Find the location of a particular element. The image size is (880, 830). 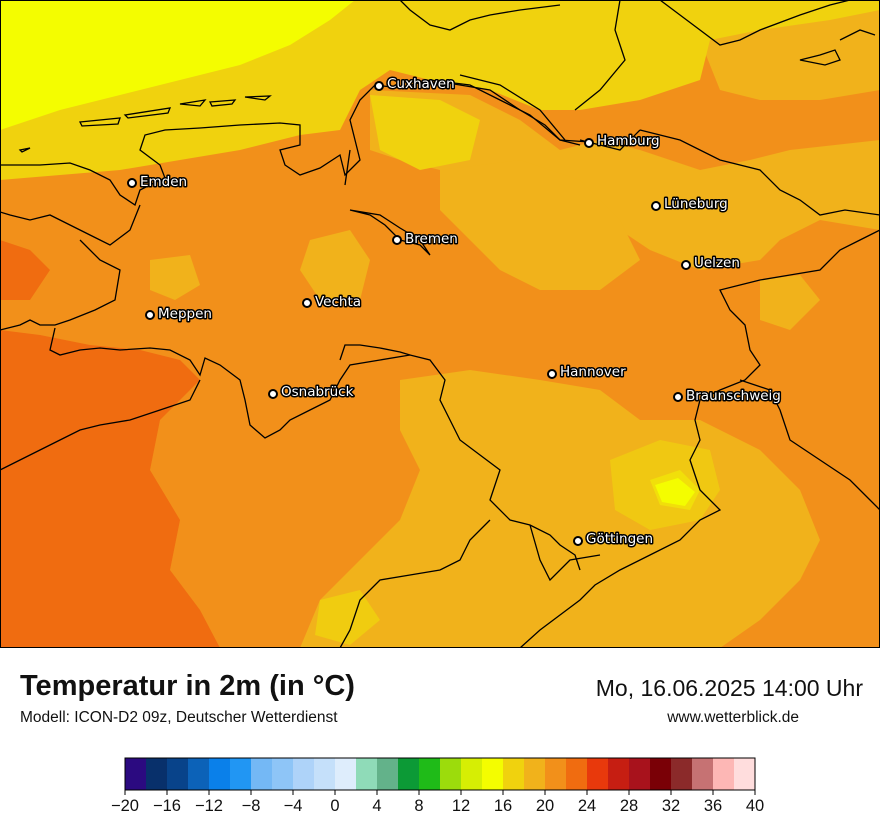

city-label: Lüneburg is located at coordinates (696, 204).